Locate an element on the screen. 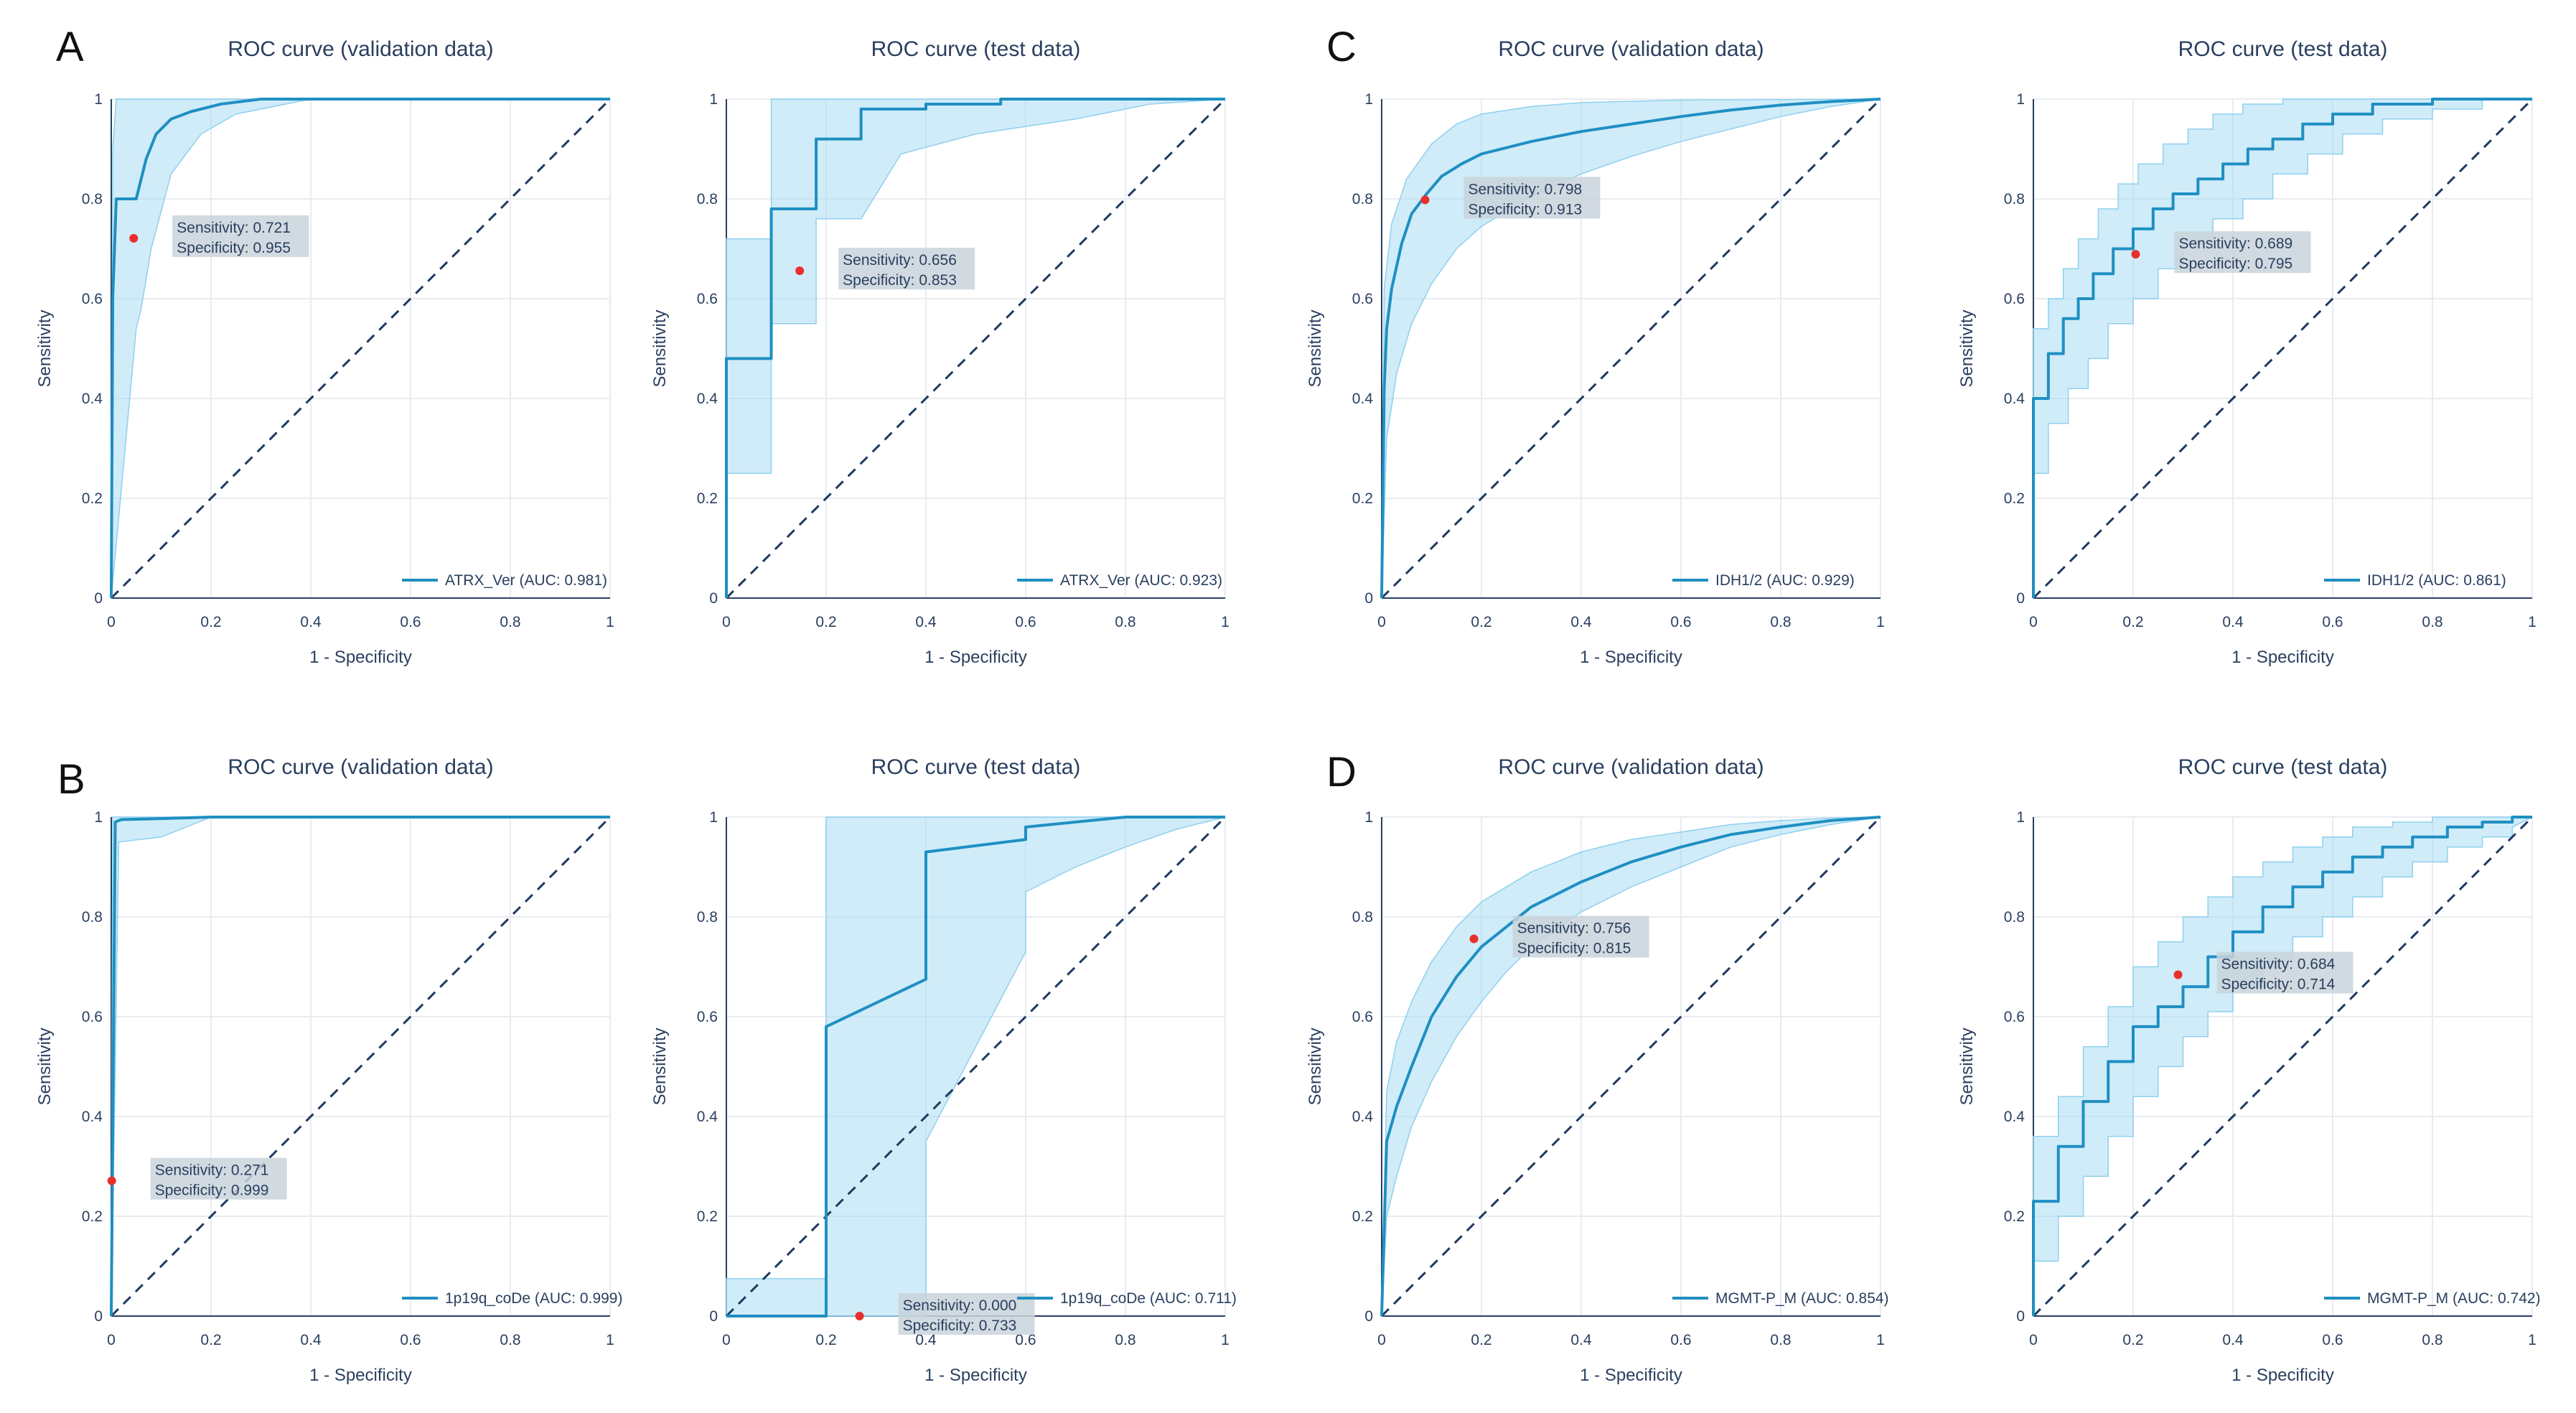 This screenshot has height=1413, width=2576. annotation-sensitivity: Sensitivity: 0.000 is located at coordinates (960, 1305).